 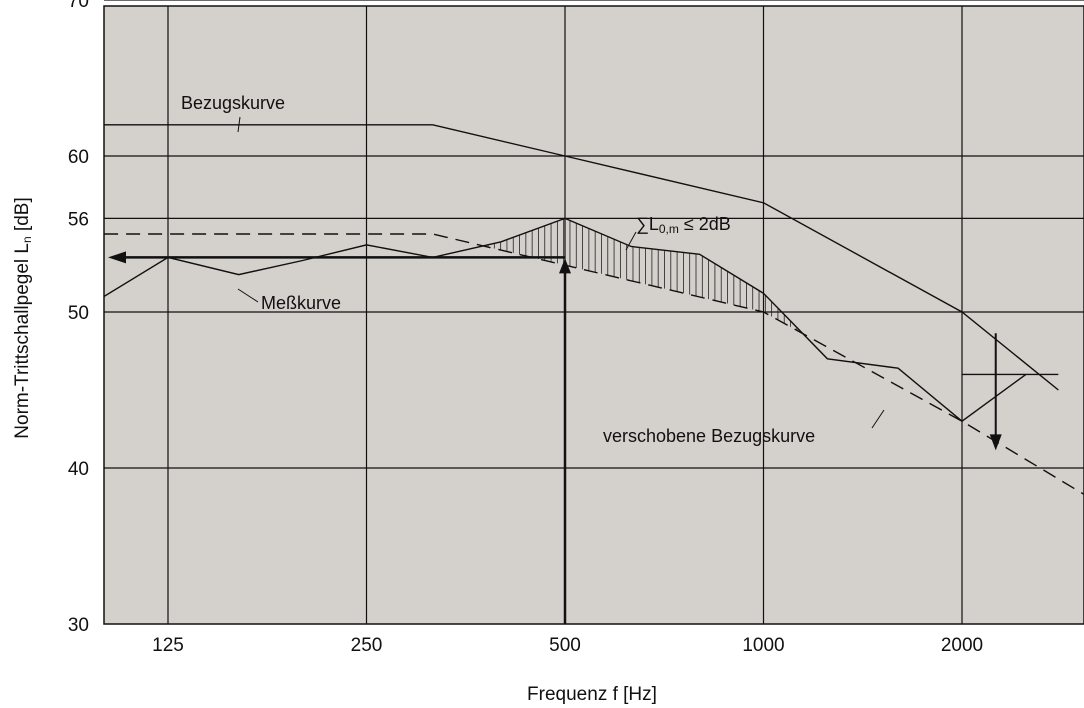 What do you see at coordinates (233, 103) in the screenshot?
I see `label-bezugskurve: Bezugskurve` at bounding box center [233, 103].